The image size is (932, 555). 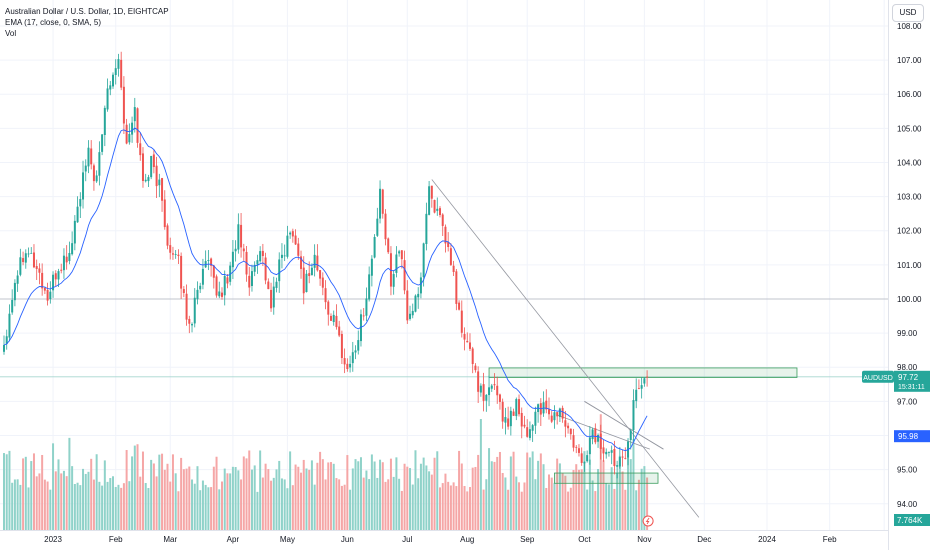 I want to click on time-tick-label: 2023, so click(x=53, y=539).